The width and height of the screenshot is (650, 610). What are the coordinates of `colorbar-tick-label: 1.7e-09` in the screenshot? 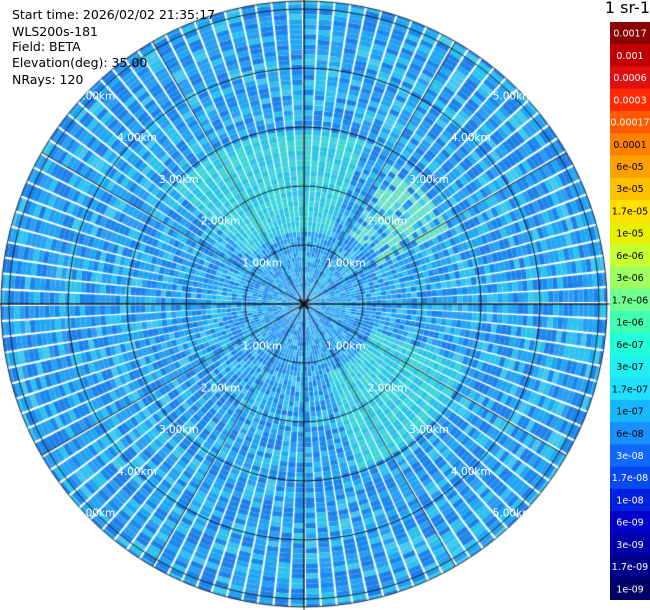 It's located at (630, 567).